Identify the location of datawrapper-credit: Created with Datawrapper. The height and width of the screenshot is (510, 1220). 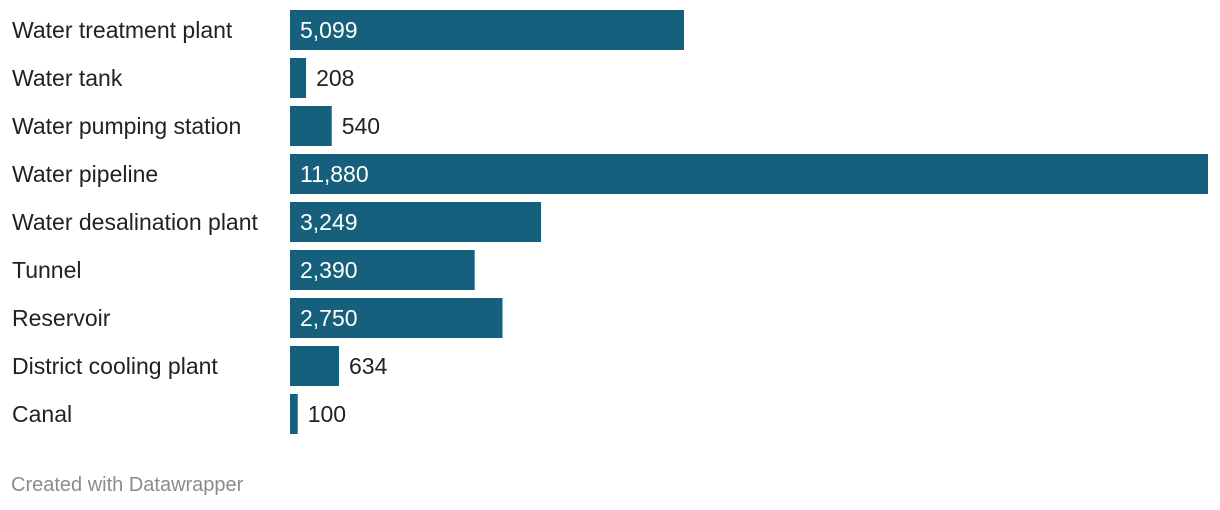
(127, 485).